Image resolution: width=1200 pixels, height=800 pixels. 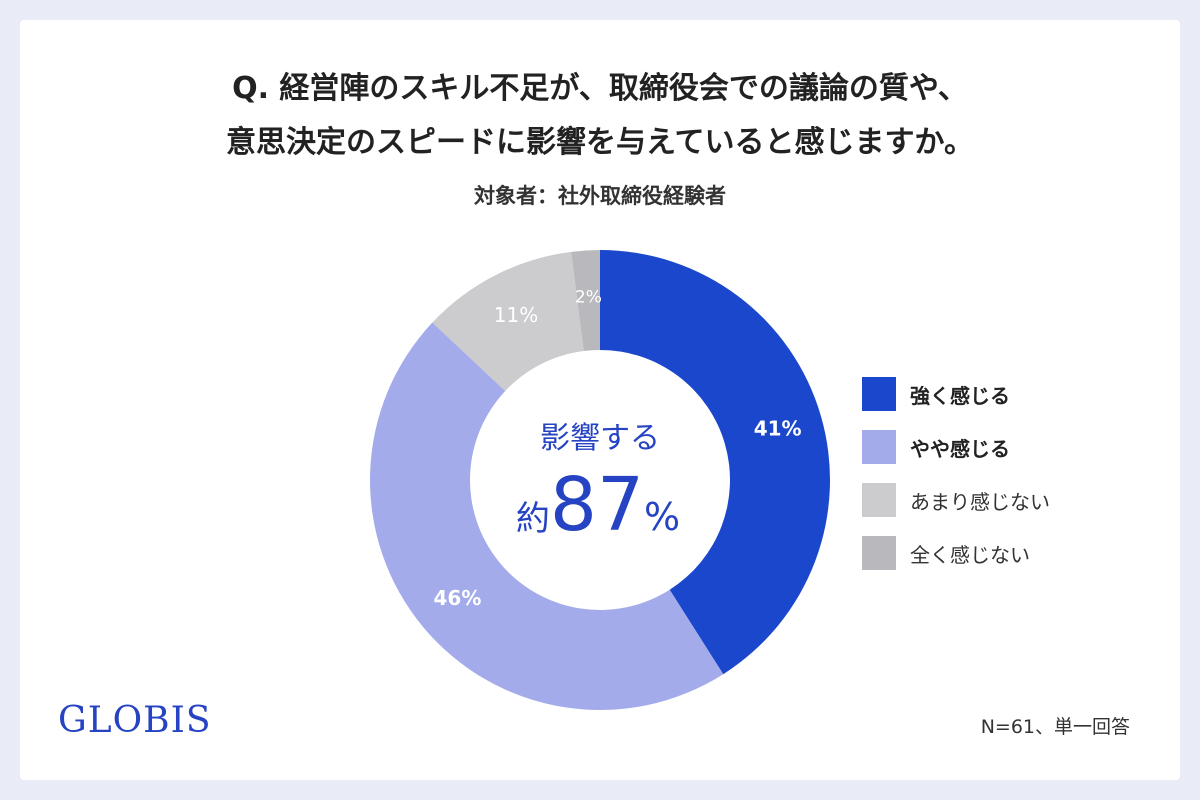 I want to click on legend-item-2: あまり感じない, so click(x=956, y=500).